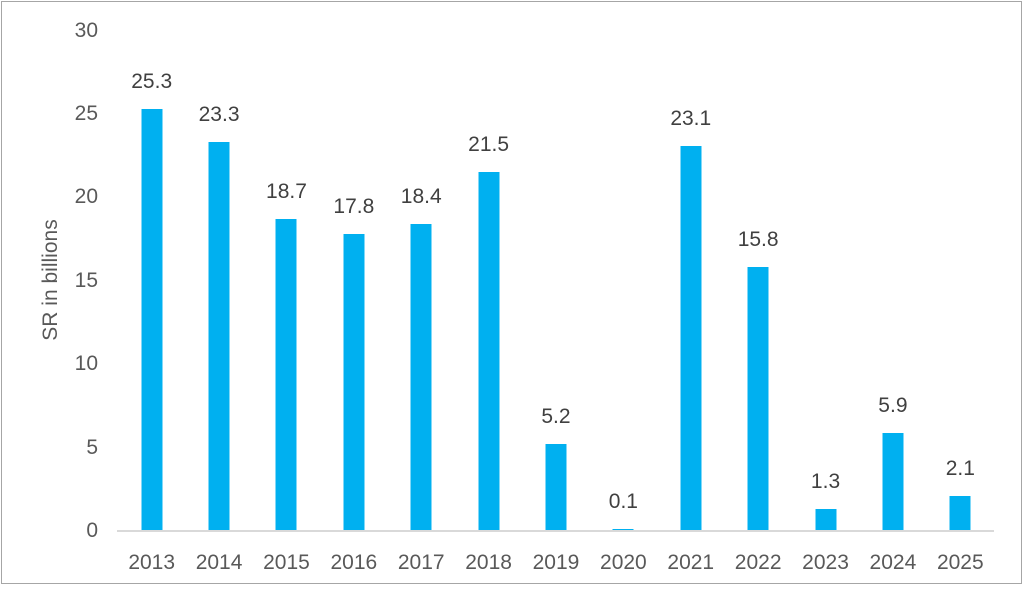  What do you see at coordinates (92, 530) in the screenshot?
I see `y-tick-label: 0` at bounding box center [92, 530].